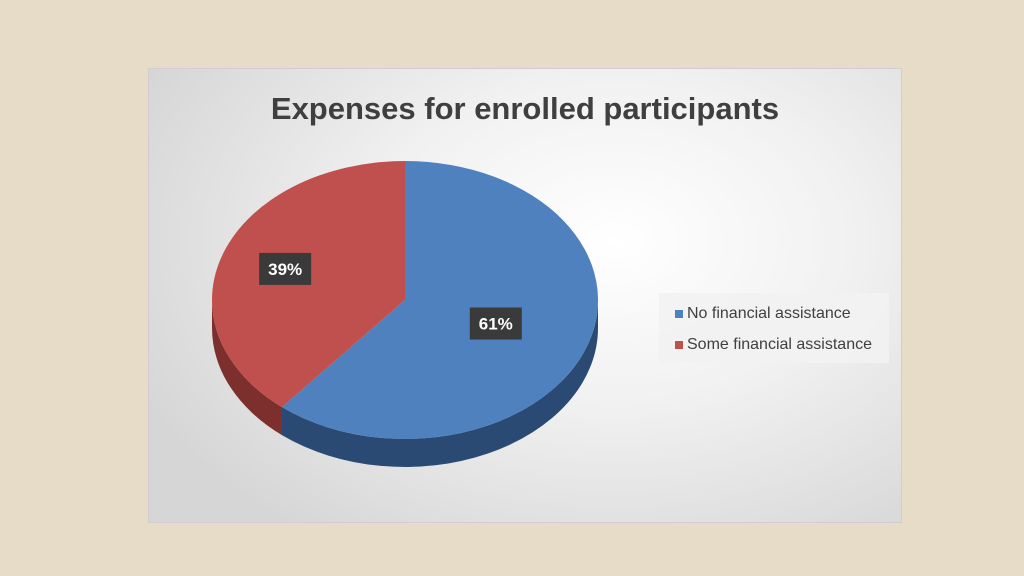 This screenshot has width=1024, height=576. What do you see at coordinates (439, 383) in the screenshot?
I see `pie-side-no-financial-assistance` at bounding box center [439, 383].